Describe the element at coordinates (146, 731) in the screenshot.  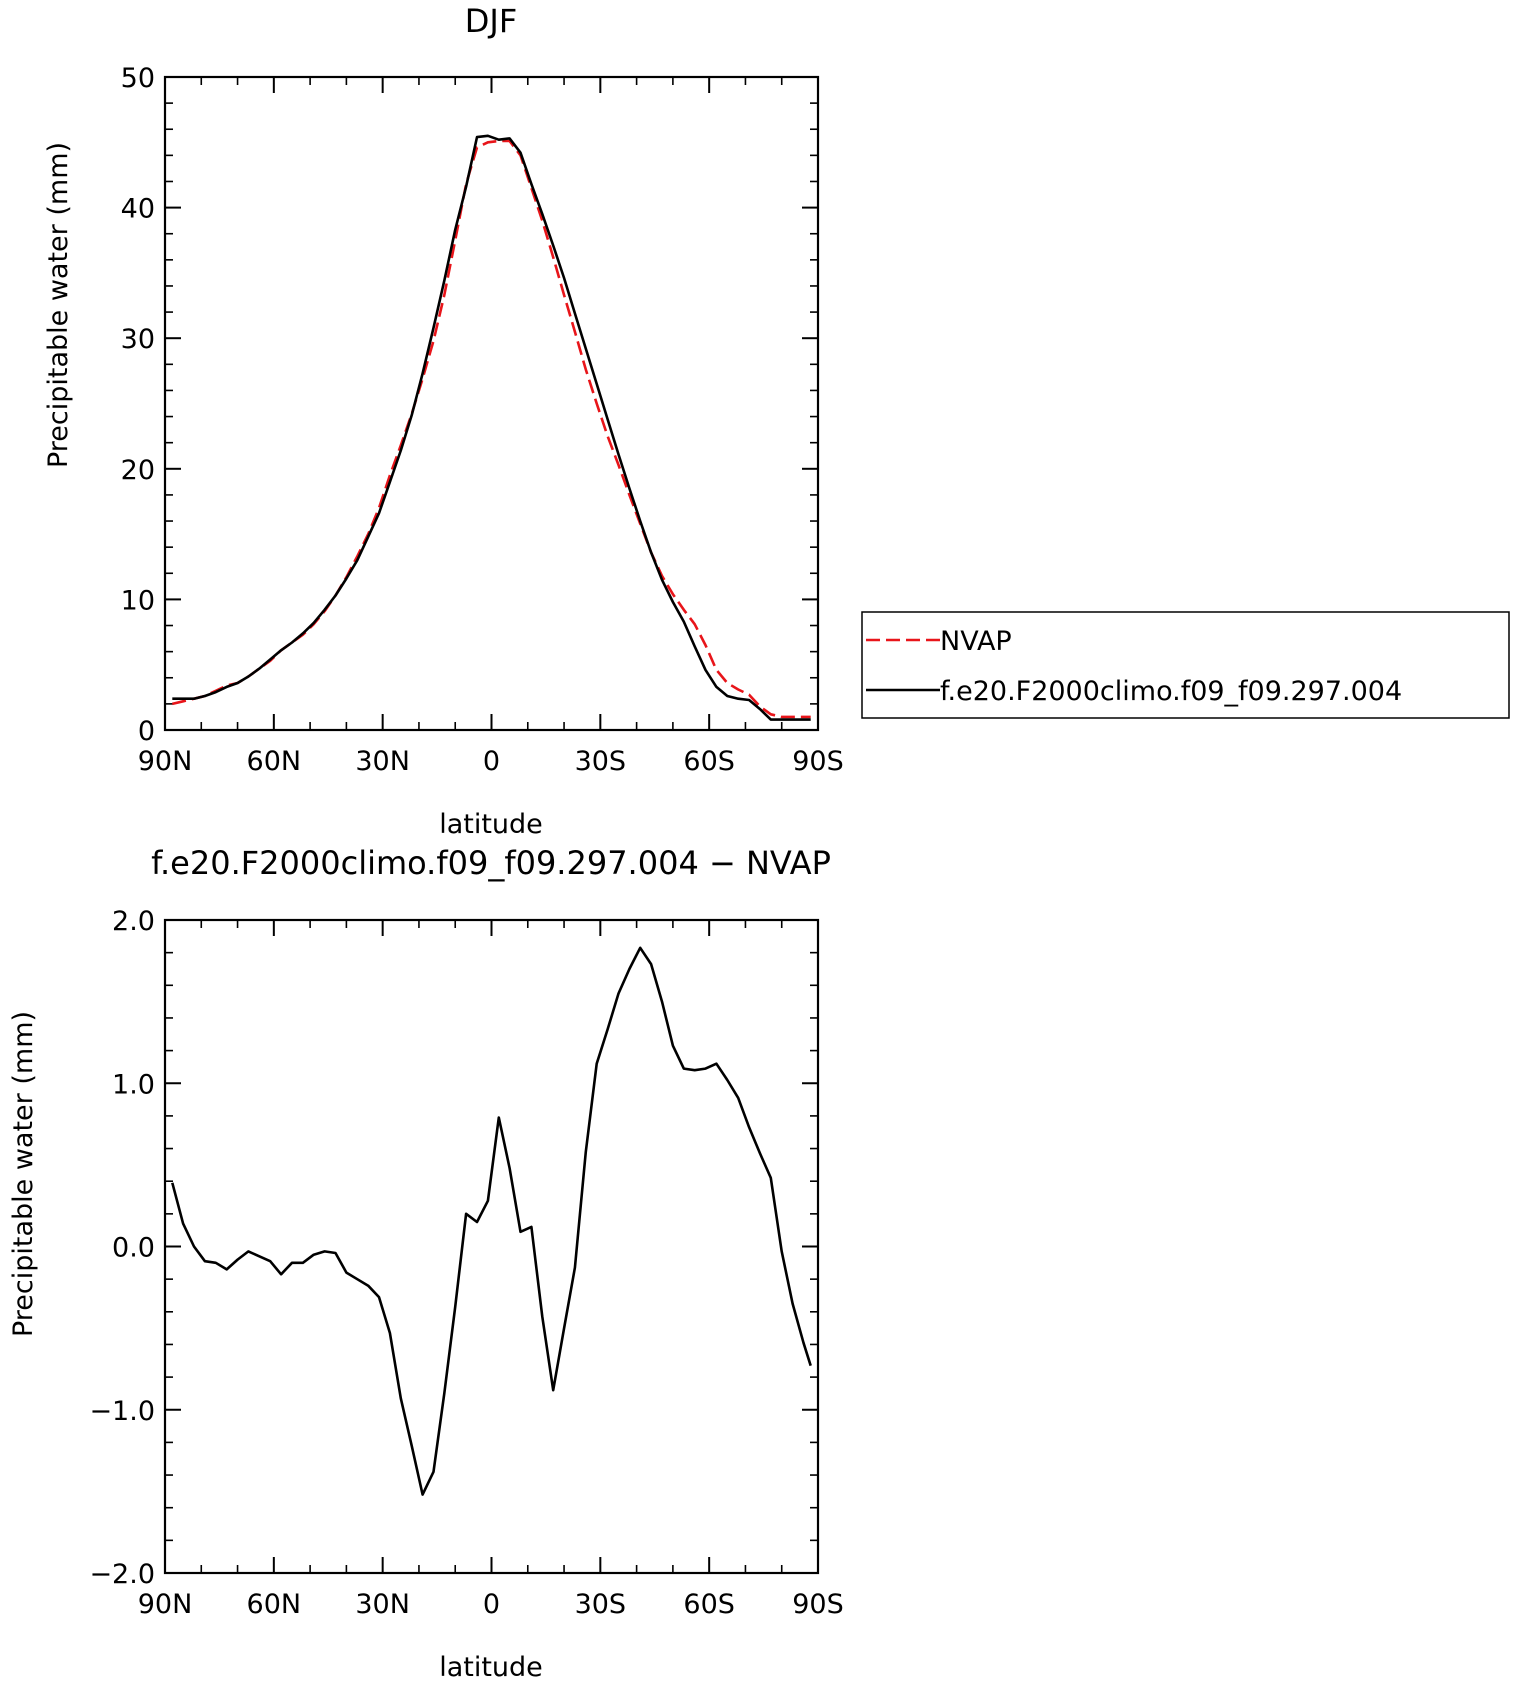
I see `top-y-tick-label: 0` at that location.